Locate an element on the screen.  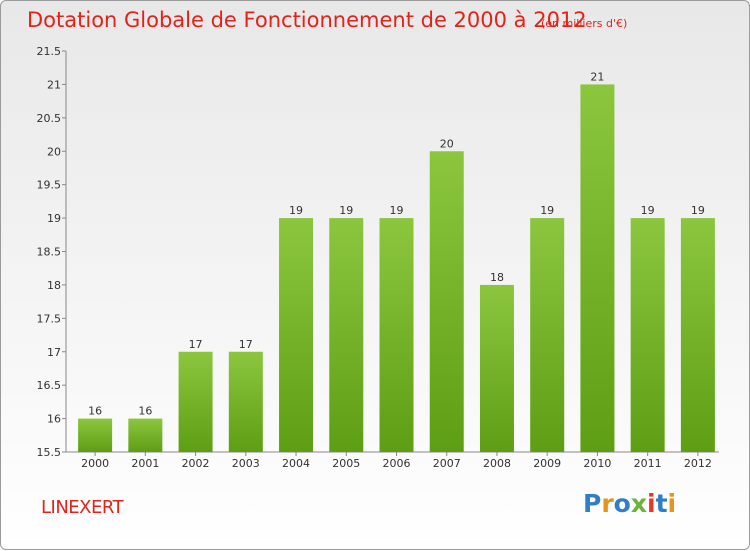
y-tick-label: 15.5 is located at coordinates (49, 452).